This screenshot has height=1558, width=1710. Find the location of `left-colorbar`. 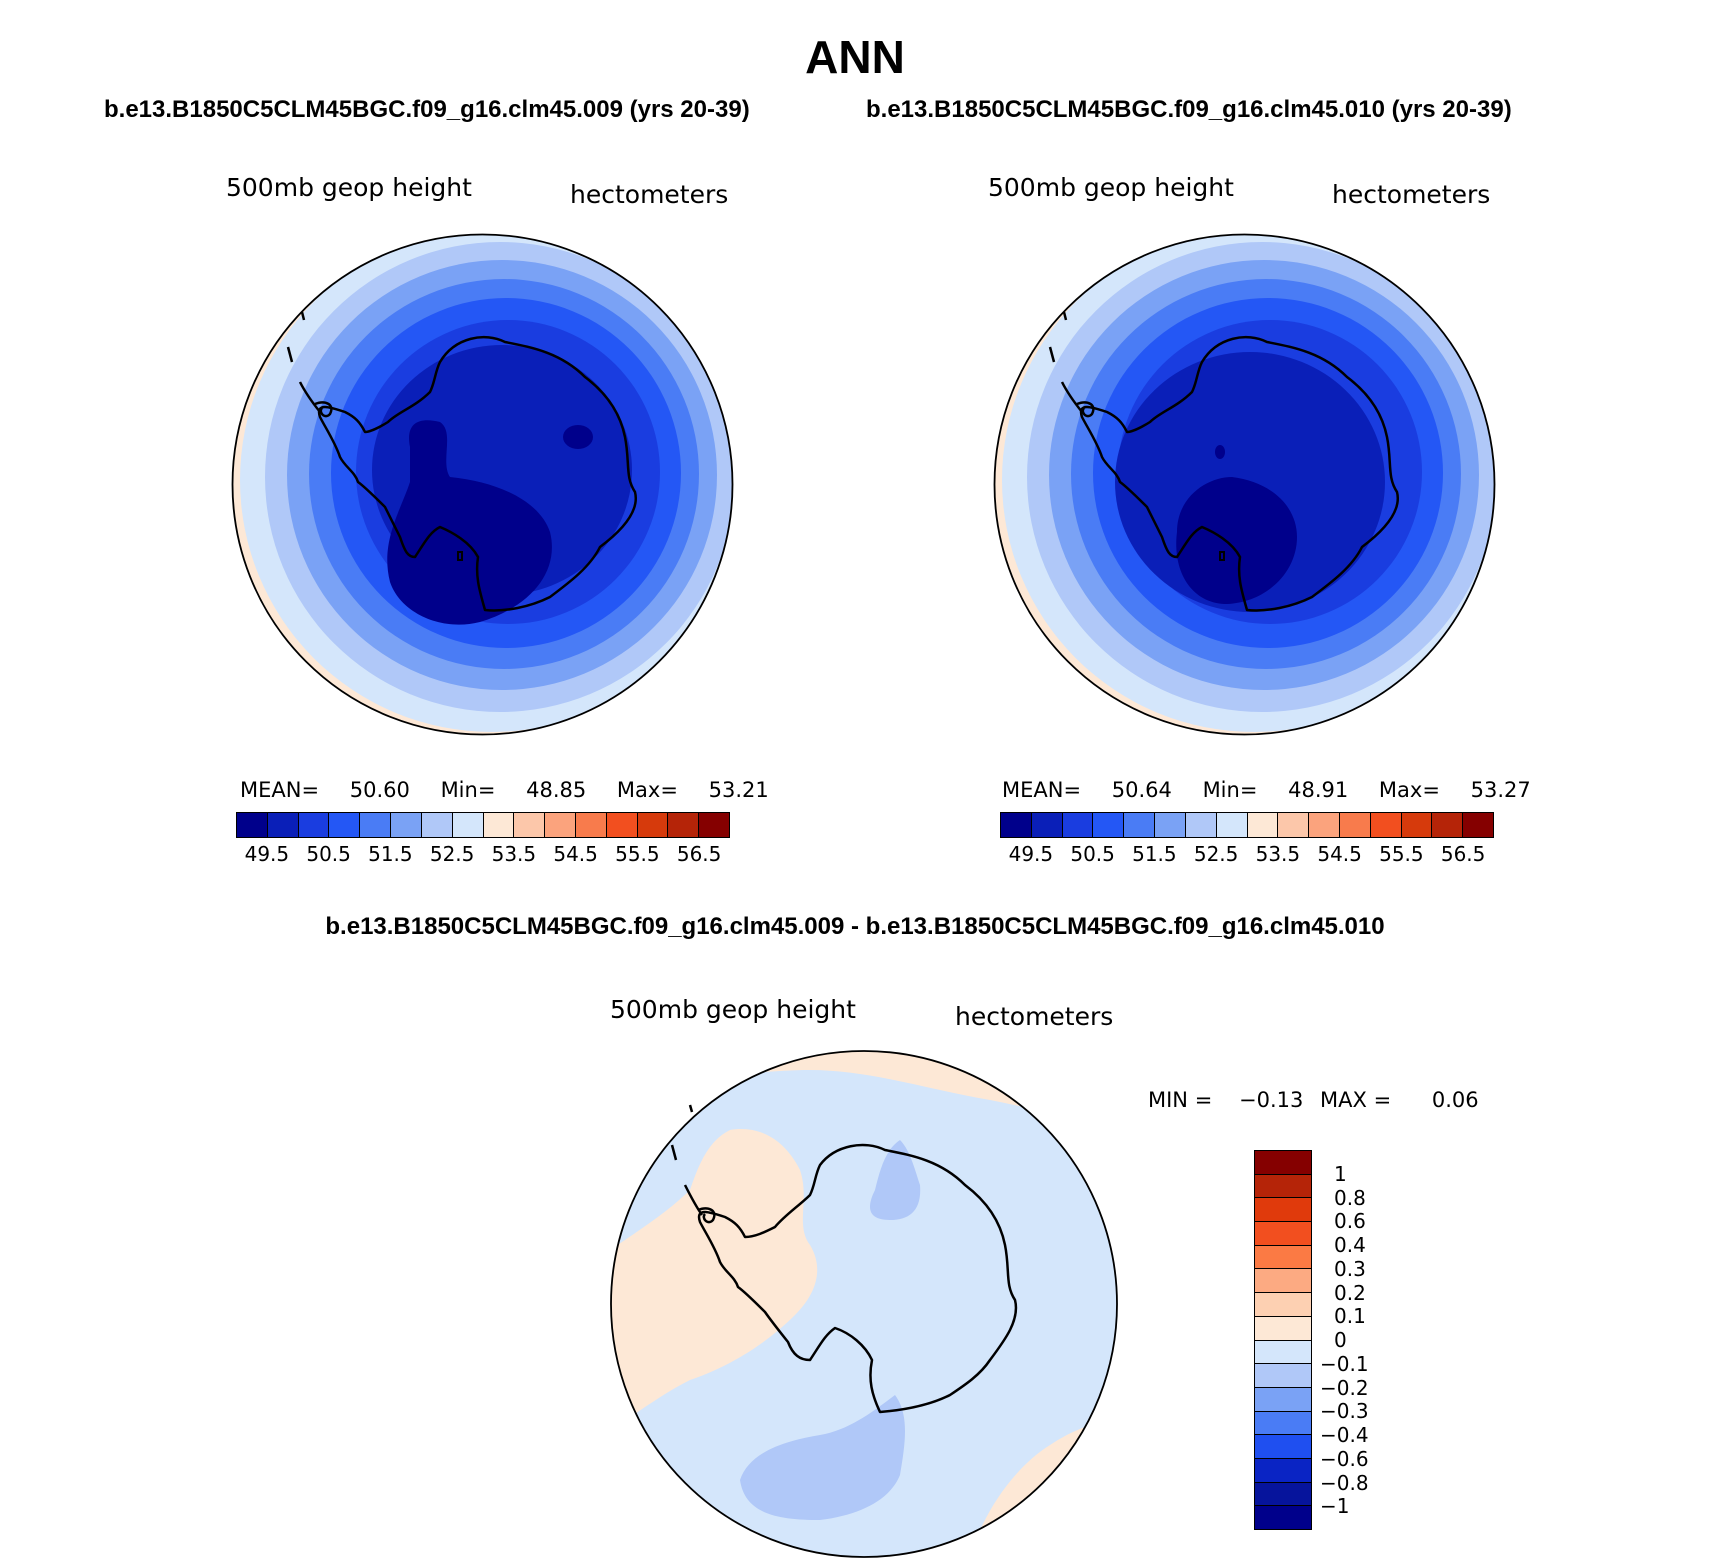

left-colorbar is located at coordinates (483, 825).